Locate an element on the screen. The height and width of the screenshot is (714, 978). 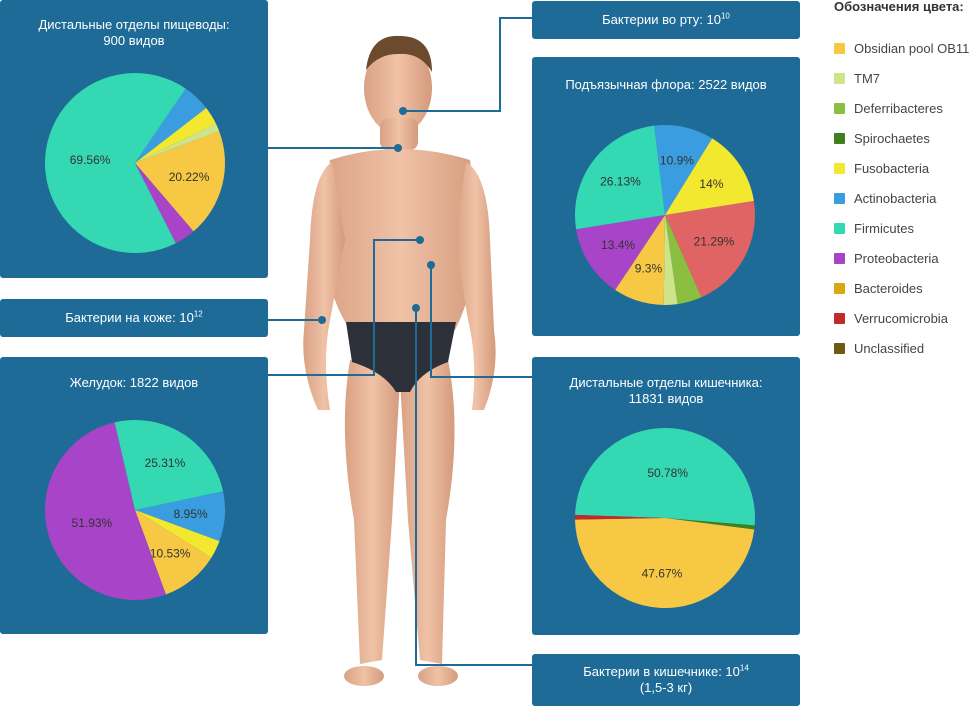
pie-data-label: 10.9% is located at coordinates (677, 160).